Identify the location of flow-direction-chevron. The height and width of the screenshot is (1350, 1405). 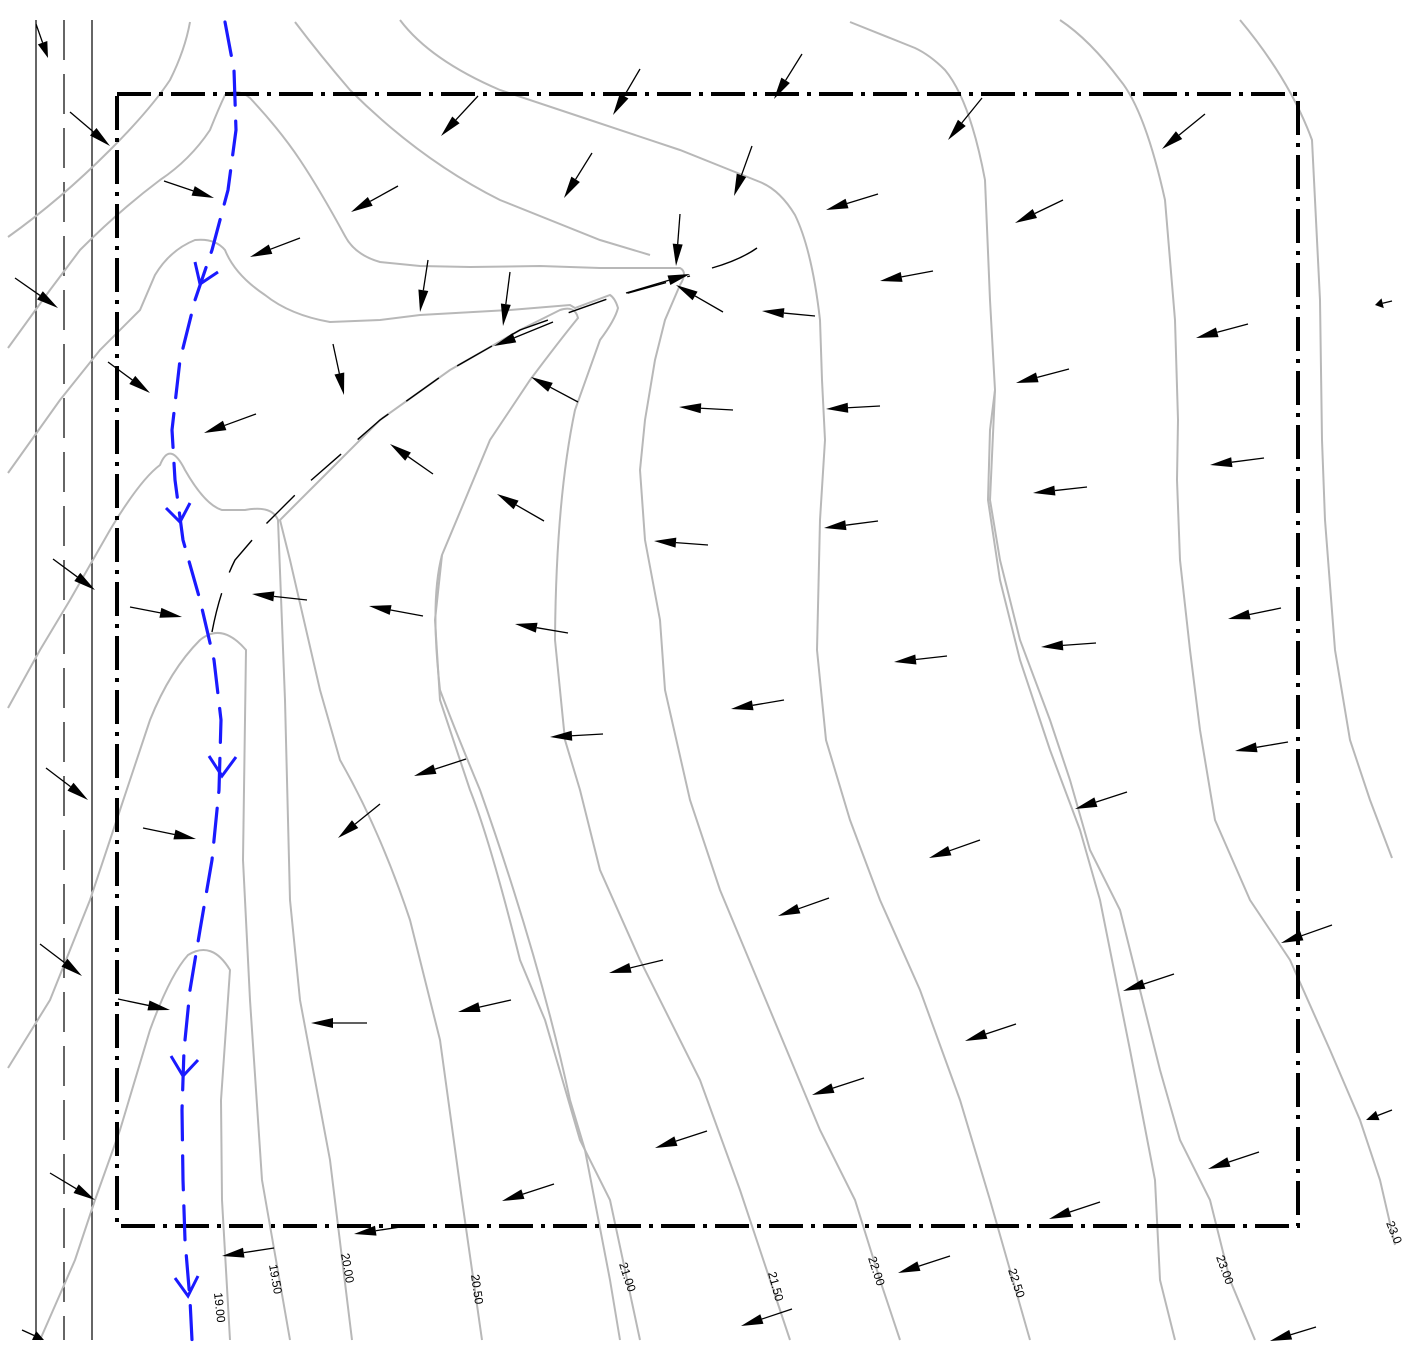
(222, 767).